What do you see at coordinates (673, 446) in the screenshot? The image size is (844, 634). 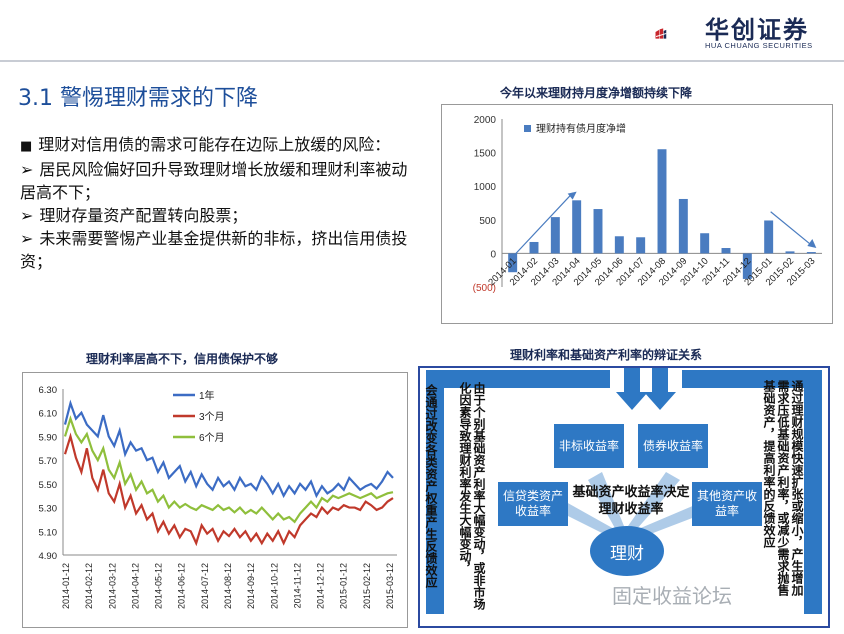 I see `bond-yield-box: 债券收益率` at bounding box center [673, 446].